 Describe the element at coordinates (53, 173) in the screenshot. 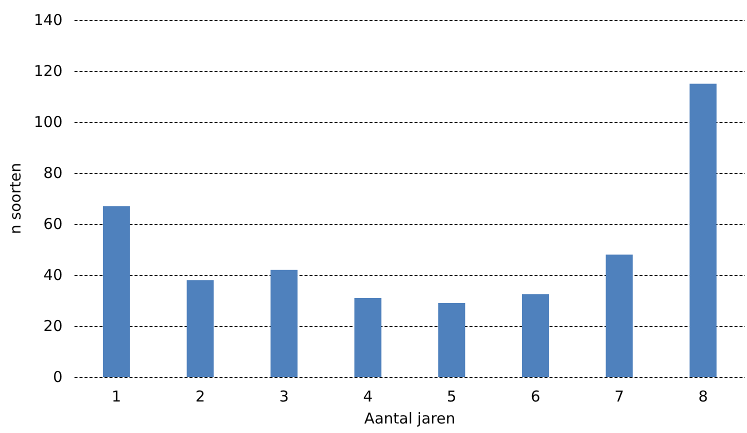

I see `y-tick-label: 80` at that location.